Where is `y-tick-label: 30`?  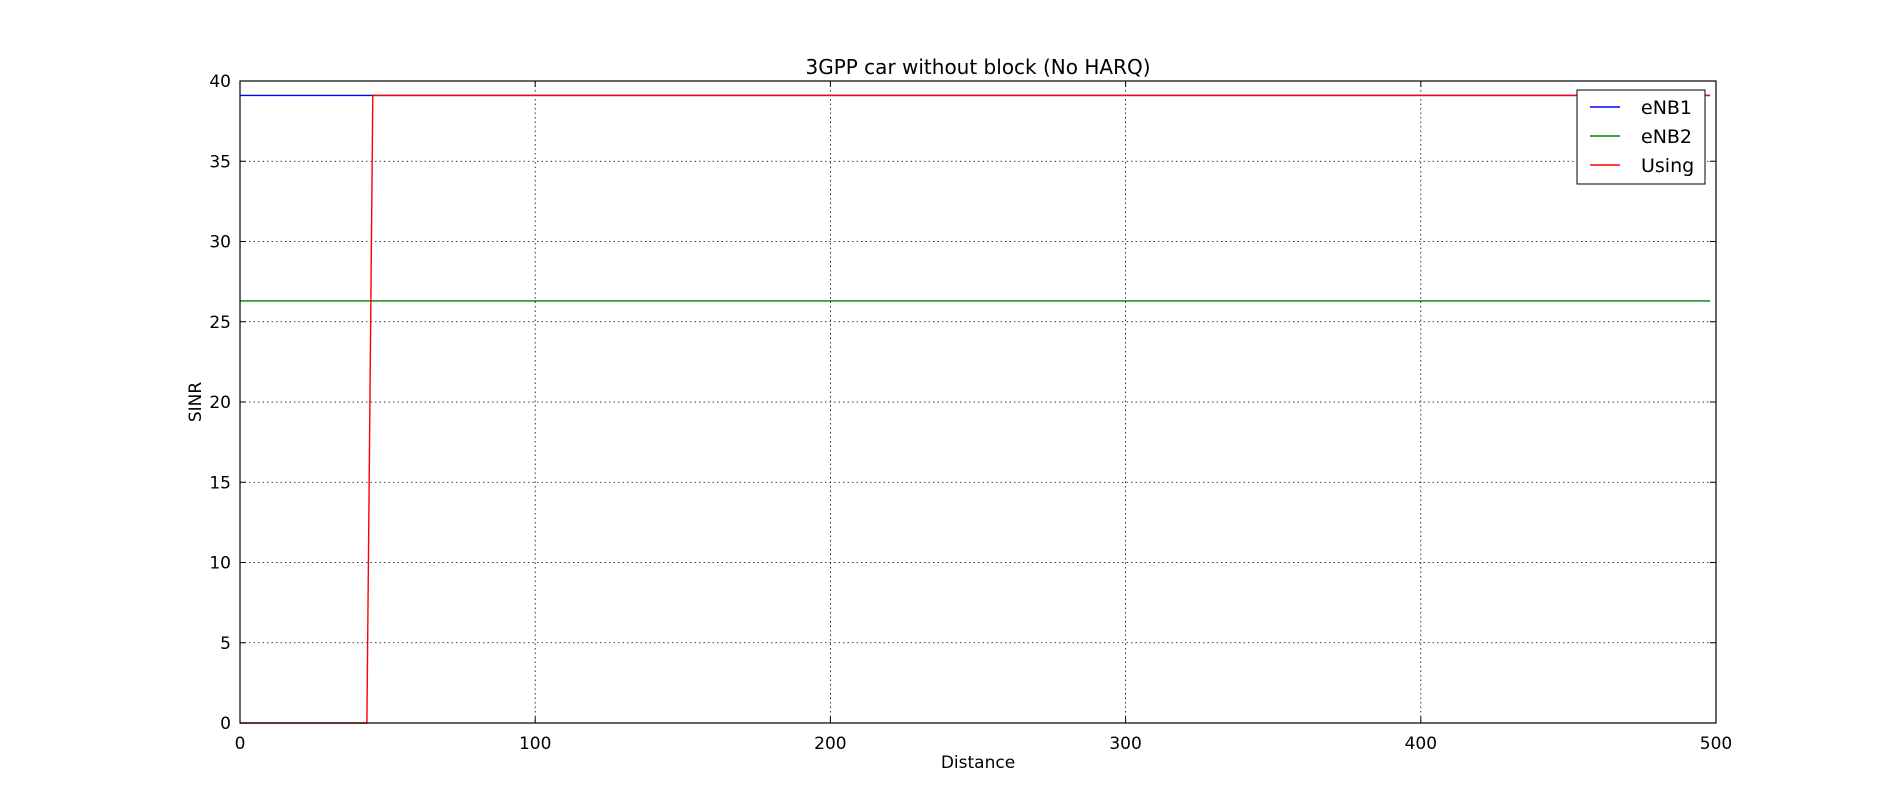 y-tick-label: 30 is located at coordinates (220, 243).